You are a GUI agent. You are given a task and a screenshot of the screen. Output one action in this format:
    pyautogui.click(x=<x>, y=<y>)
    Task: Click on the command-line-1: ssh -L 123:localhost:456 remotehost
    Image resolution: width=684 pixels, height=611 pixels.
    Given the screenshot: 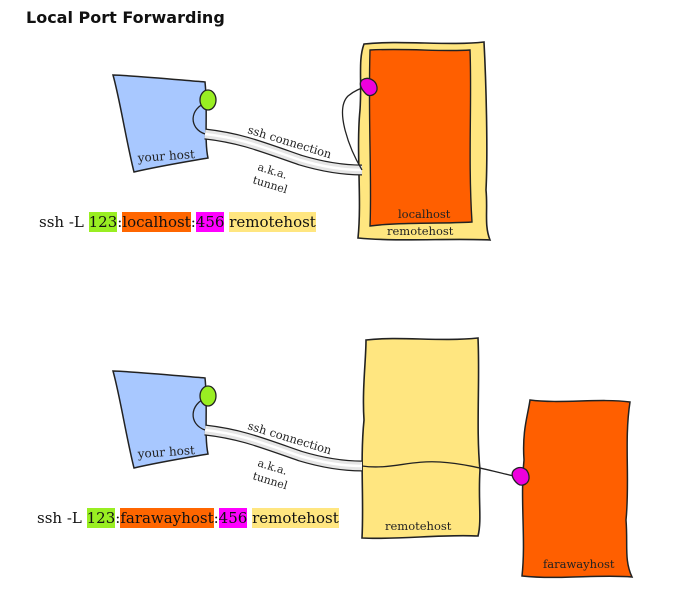 What is the action you would take?
    pyautogui.click(x=177, y=222)
    